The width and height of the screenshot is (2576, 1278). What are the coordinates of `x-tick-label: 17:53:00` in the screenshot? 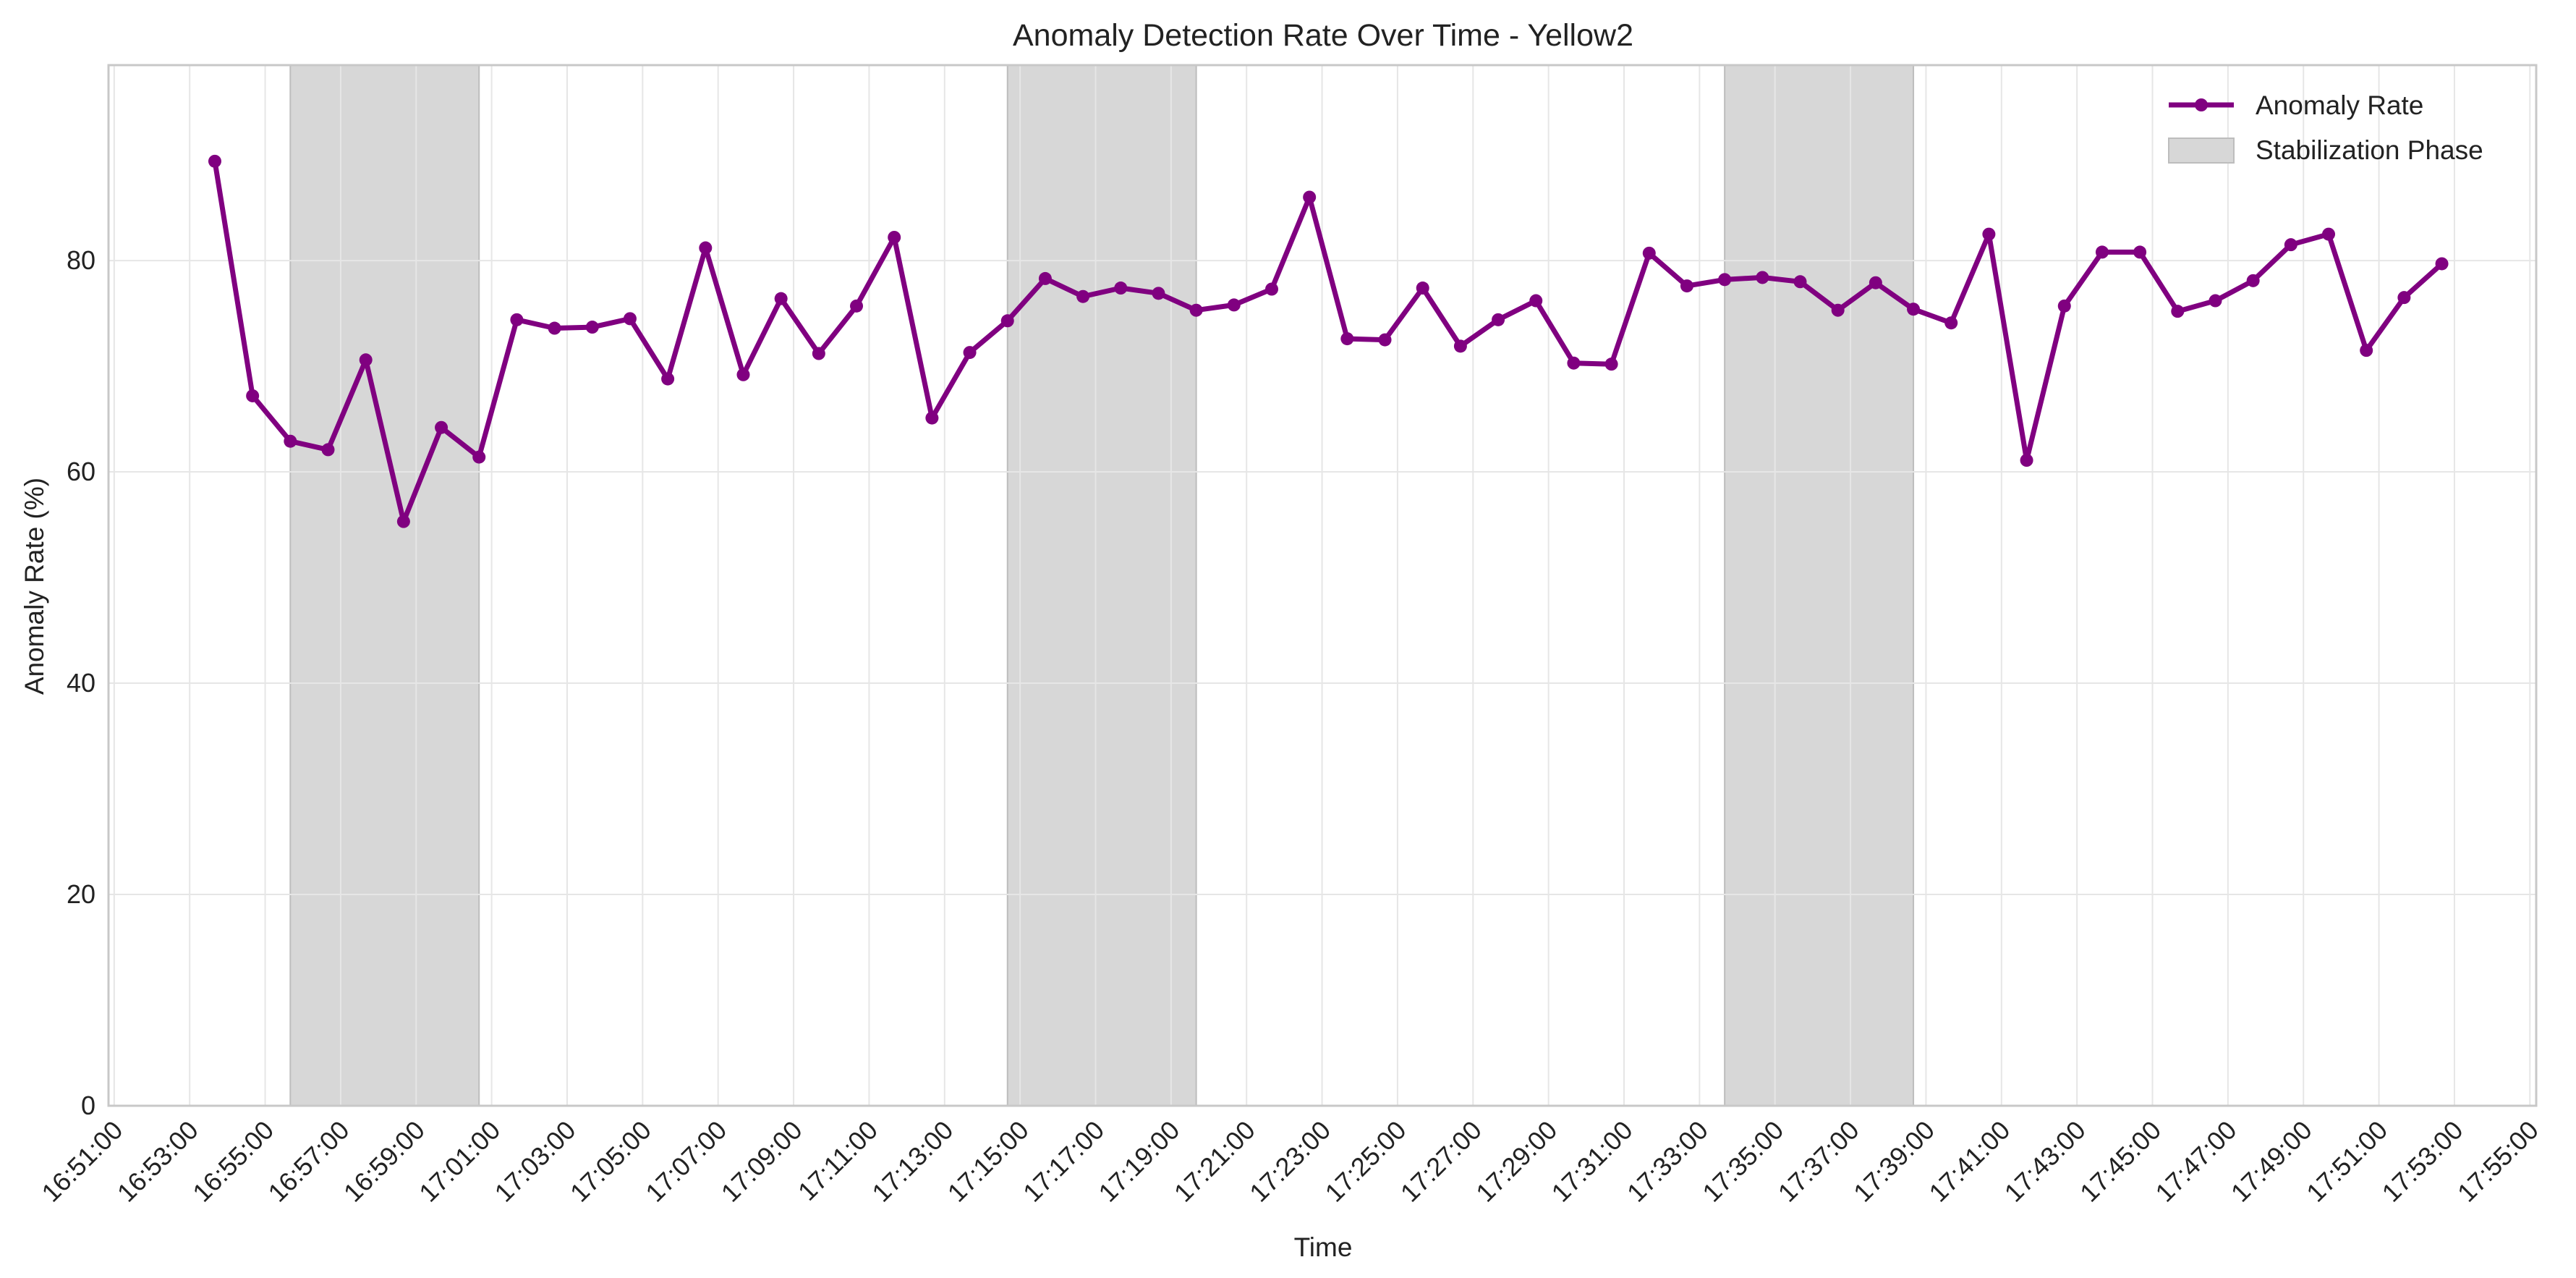 It's located at (2422, 1161).